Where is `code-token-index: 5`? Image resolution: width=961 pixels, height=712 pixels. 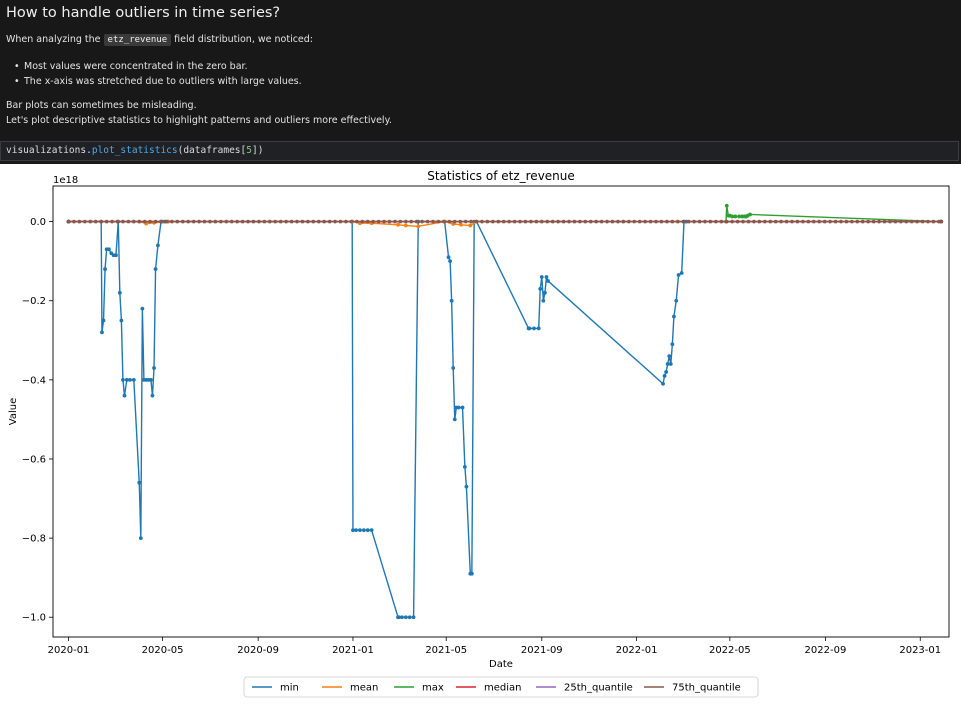 code-token-index: 5 is located at coordinates (249, 150).